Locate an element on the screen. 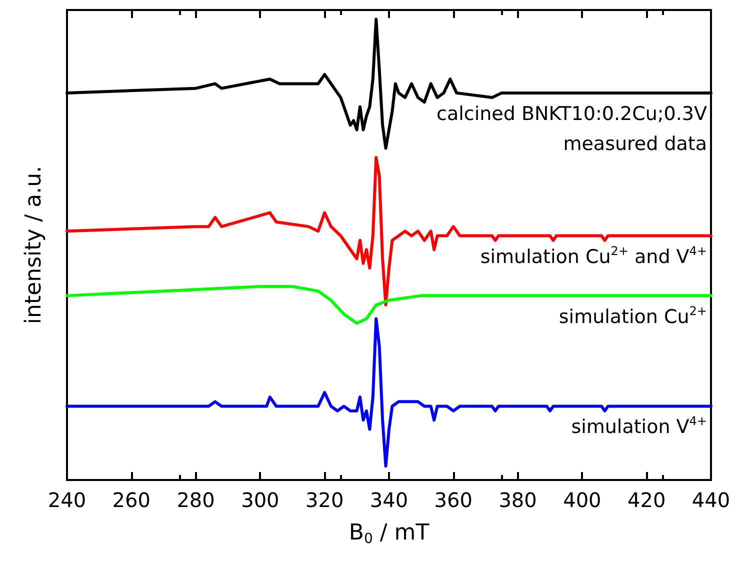 The height and width of the screenshot is (566, 735). x-tick-label: 440 is located at coordinates (711, 500).